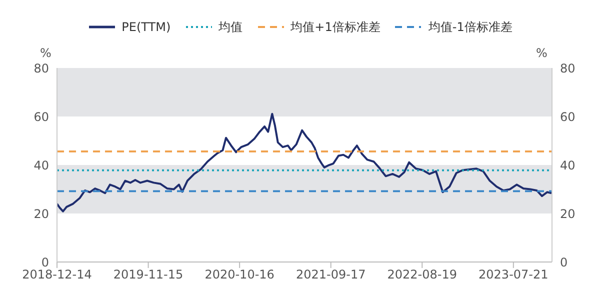 Image resolution: width=600 pixels, height=297 pixels. I want to click on x-tick-label: 2022-08-19, so click(422, 275).